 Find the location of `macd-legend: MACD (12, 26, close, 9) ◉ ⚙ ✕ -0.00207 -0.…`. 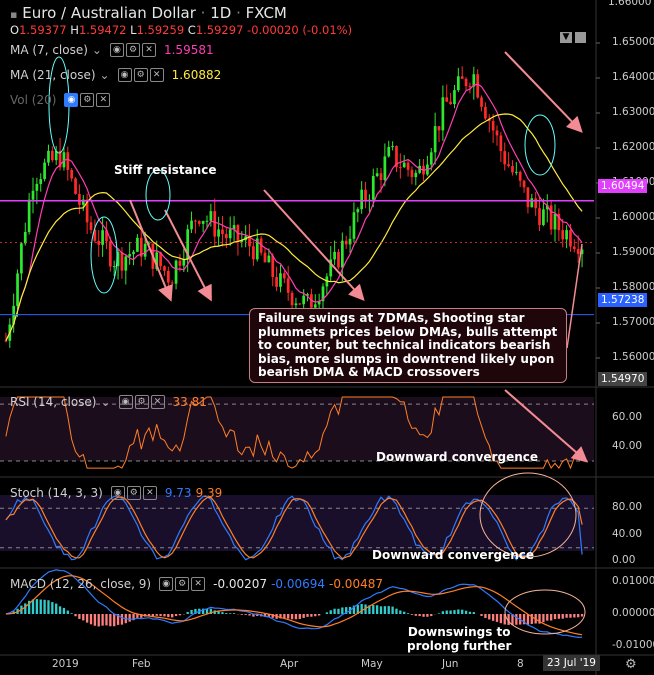

macd-legend: MACD (12, 26, close, 9) ◉ ⚙ ✕ -0.00207 -0.… is located at coordinates (196, 584).